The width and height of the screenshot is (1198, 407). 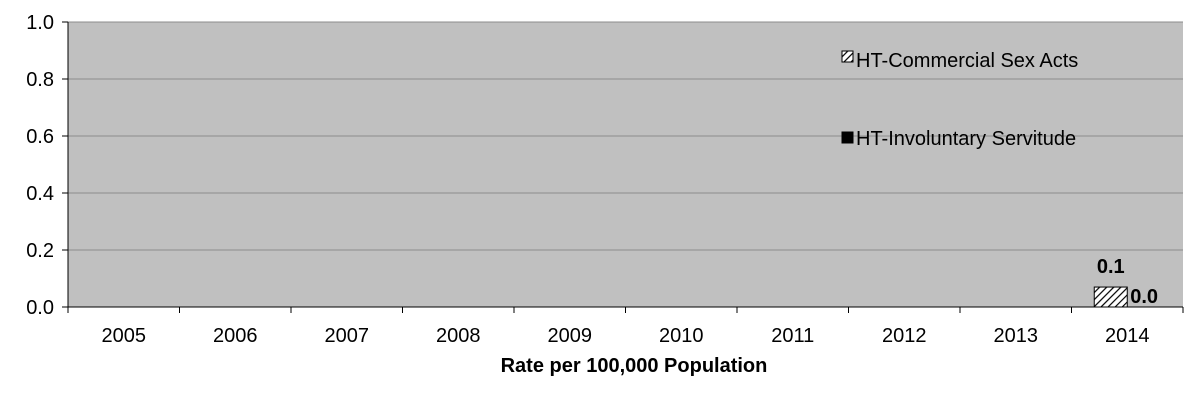 I want to click on y-tick-labels: 0.0 0.2 0.4 0.6 0.8 1.0, so click(x=40, y=165).